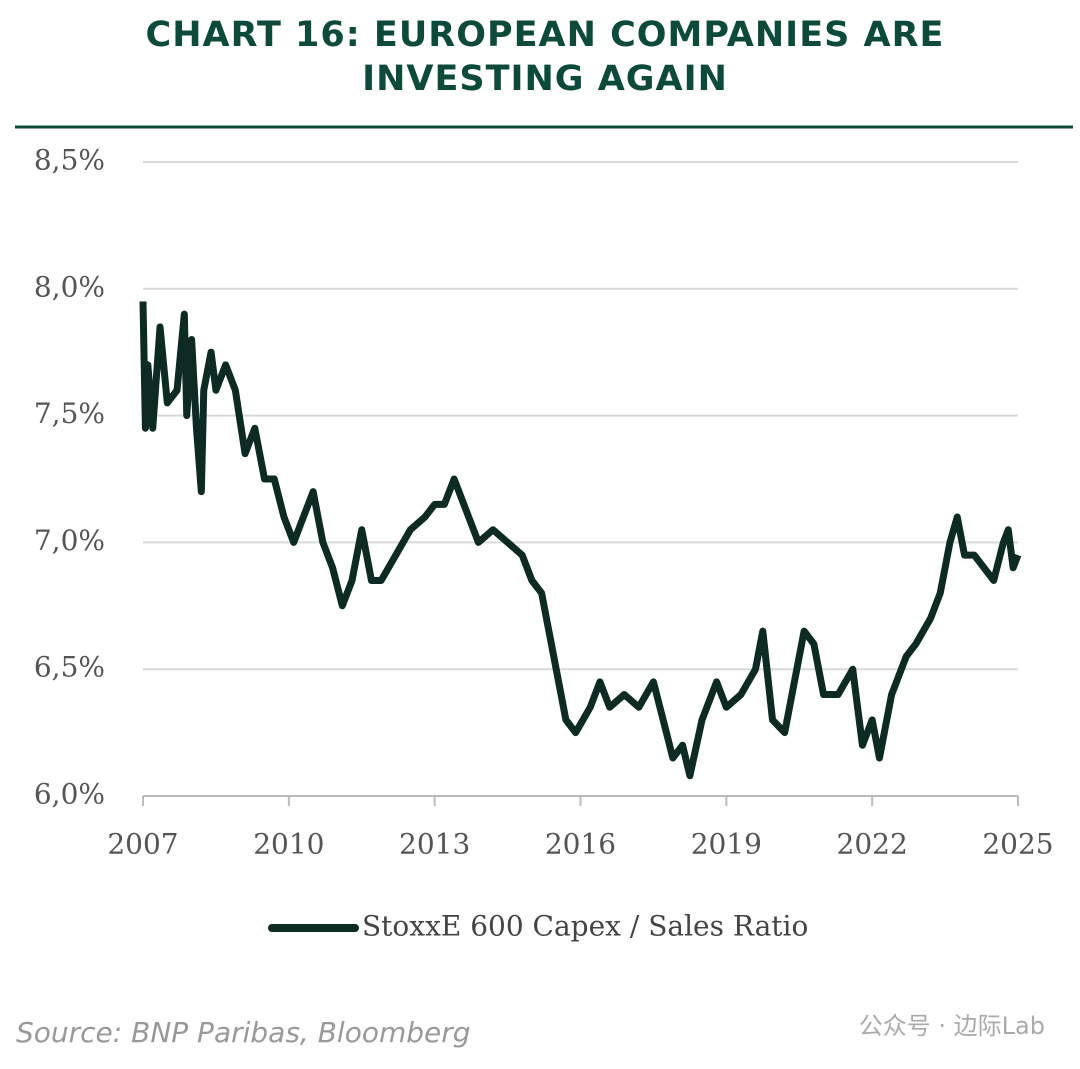  I want to click on x-tick-label: 2025, so click(1017, 844).